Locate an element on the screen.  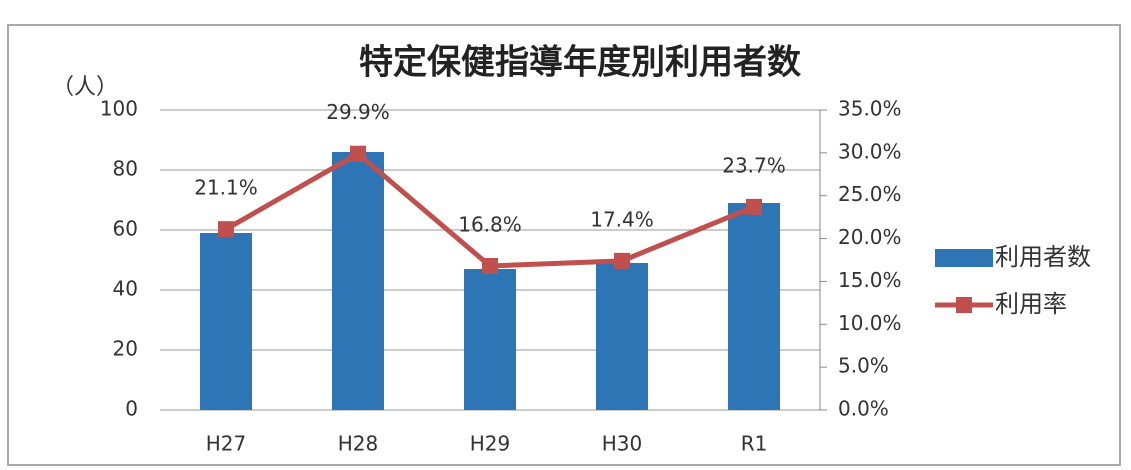
y-axis-label: （人） is located at coordinates (85, 87).